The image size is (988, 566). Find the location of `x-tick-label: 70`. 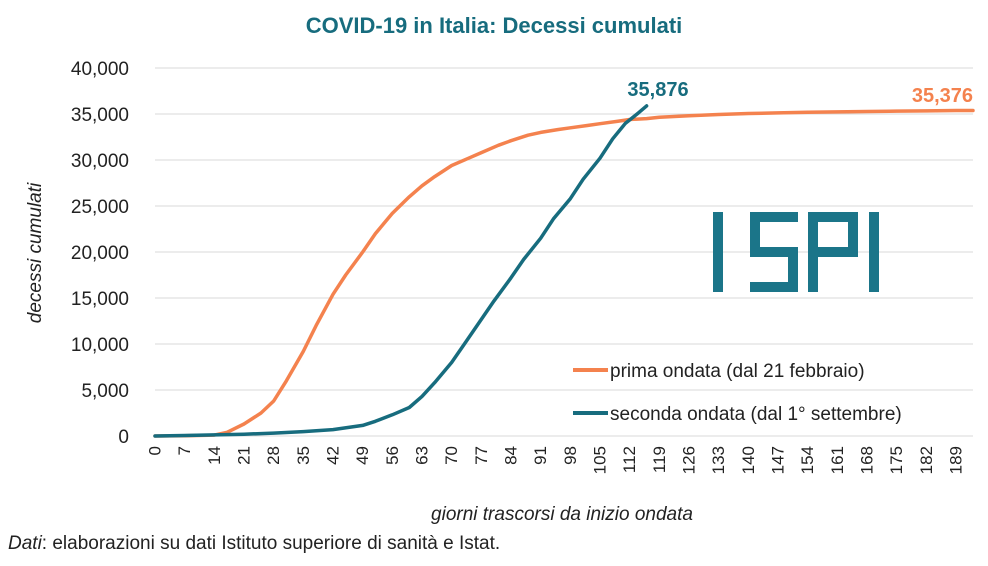

x-tick-label: 70 is located at coordinates (451, 455).